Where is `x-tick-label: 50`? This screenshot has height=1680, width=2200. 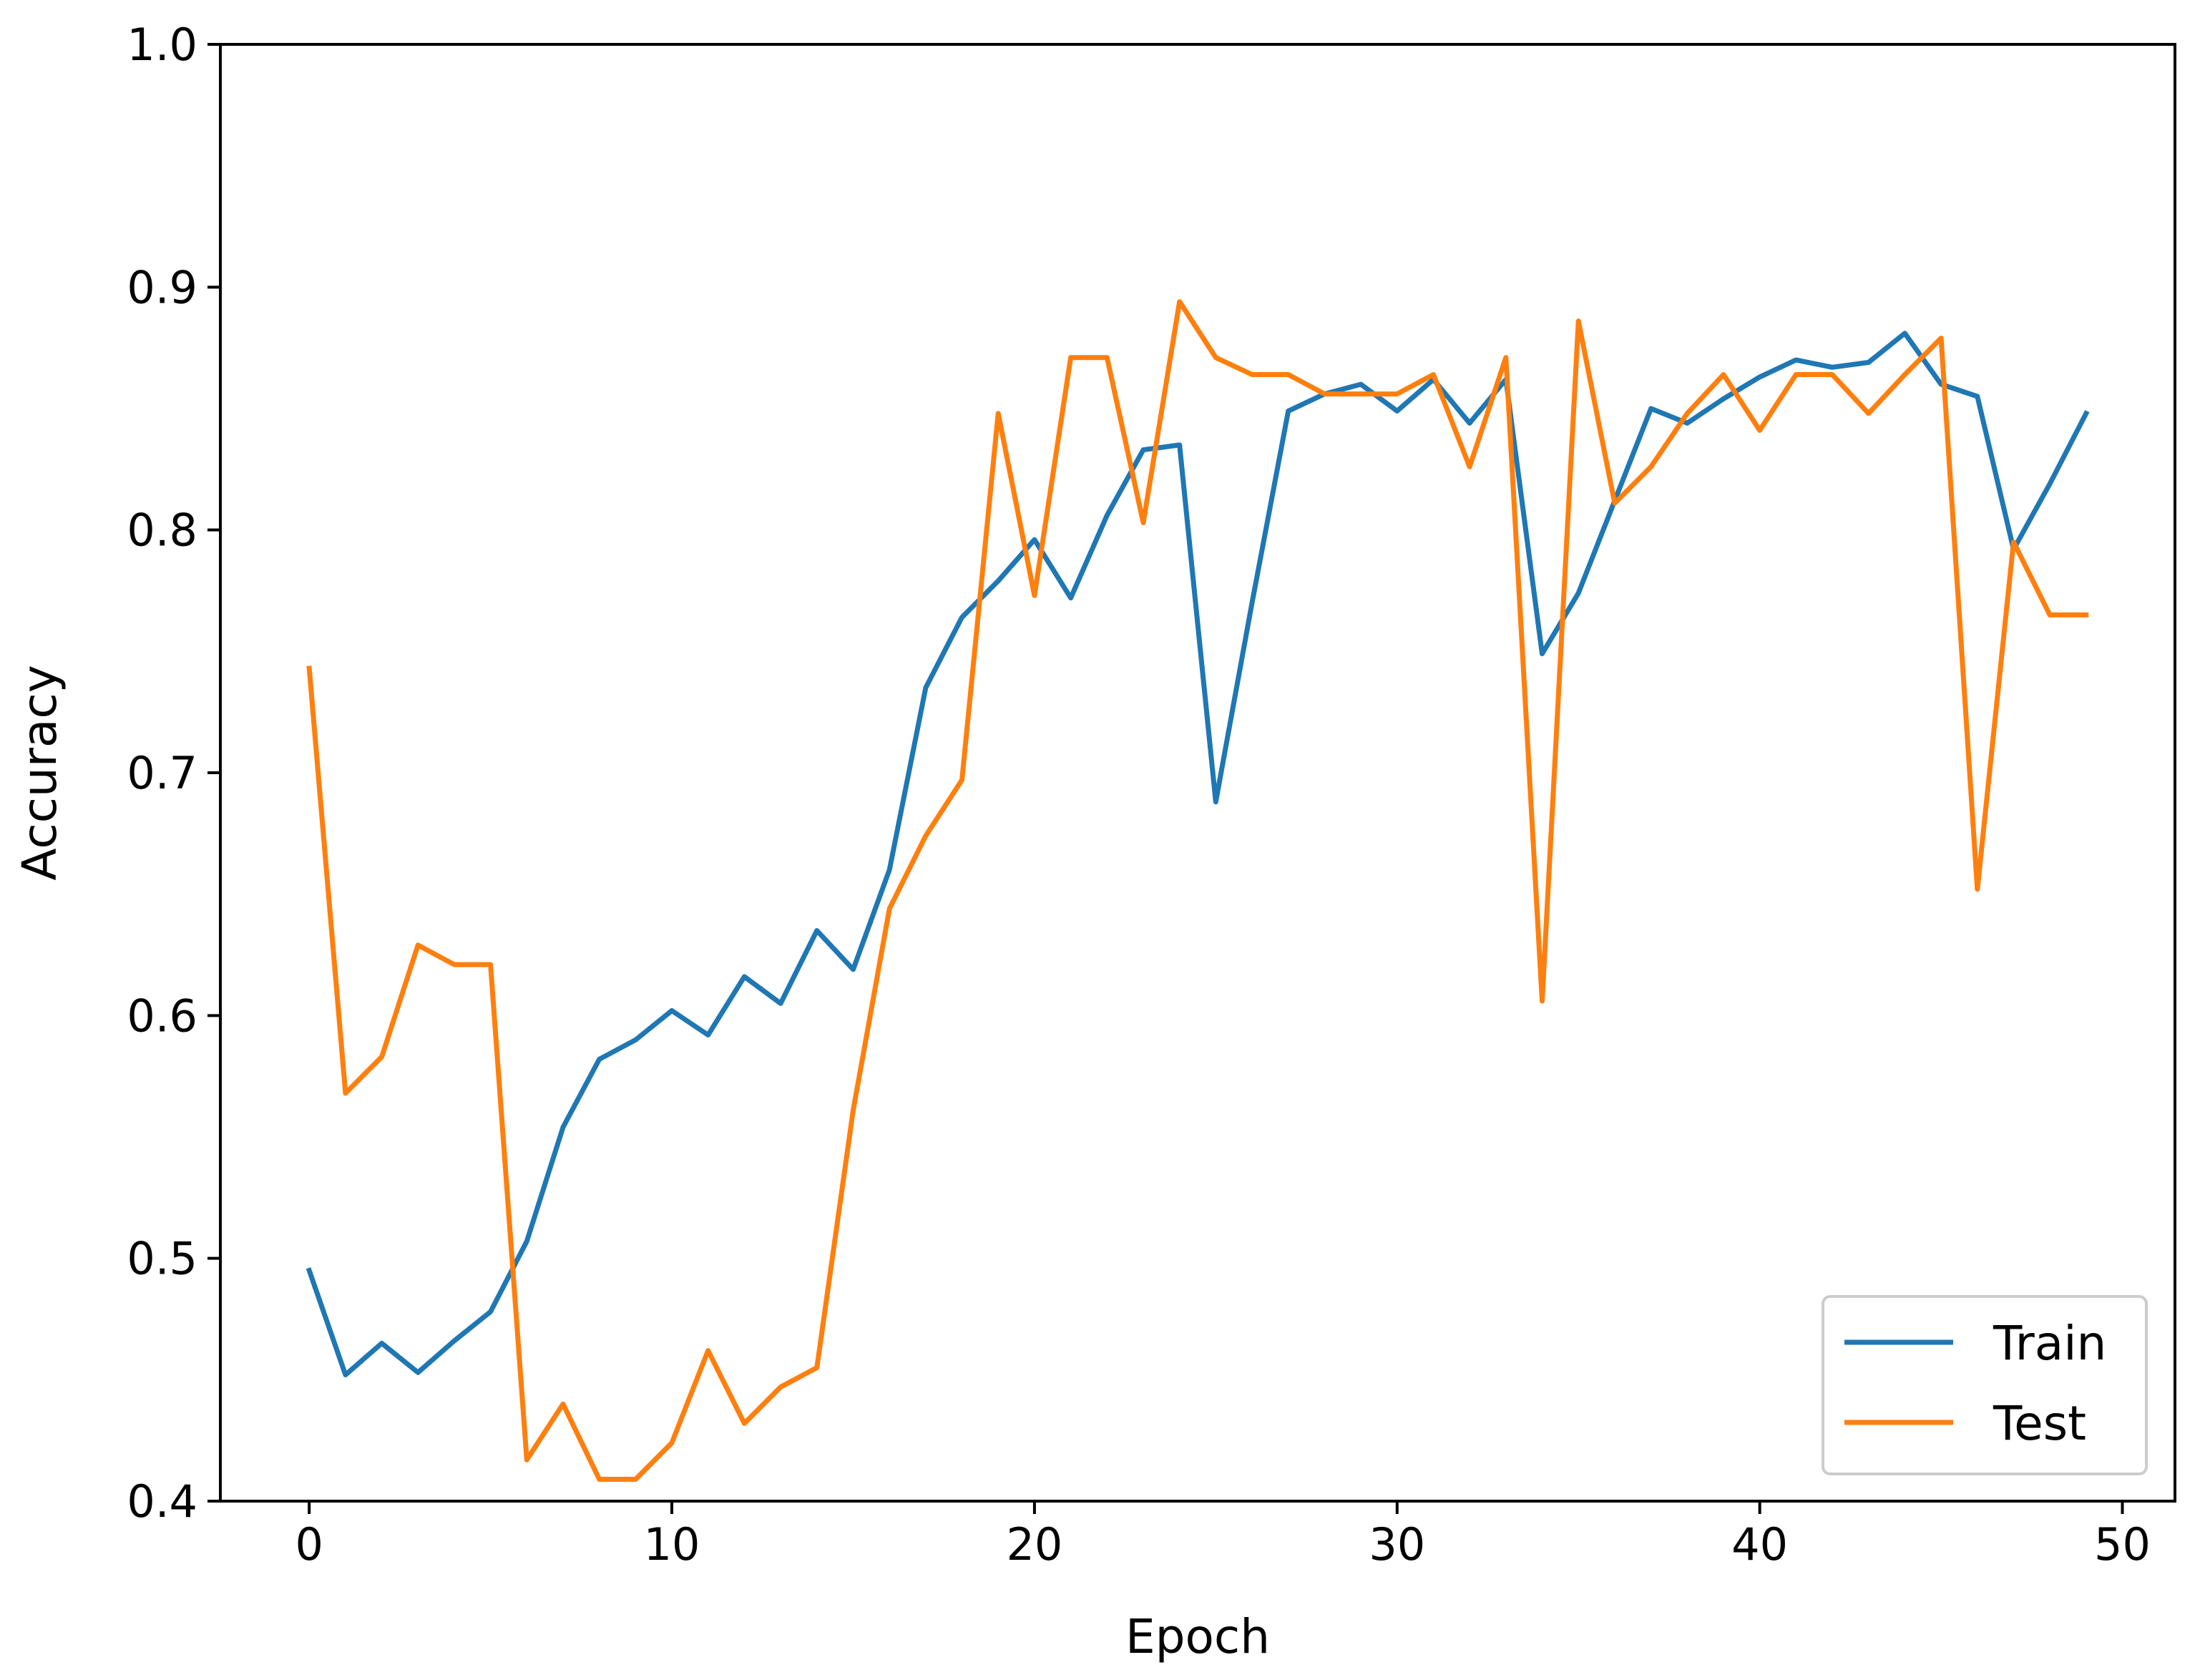
x-tick-label: 50 is located at coordinates (2122, 1544).